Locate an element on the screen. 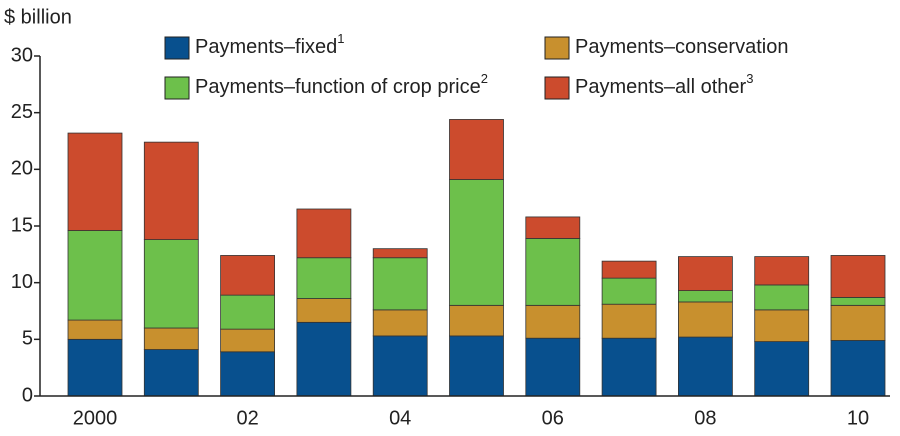 This screenshot has height=436, width=900. legend-footnote: 3 is located at coordinates (749, 78).